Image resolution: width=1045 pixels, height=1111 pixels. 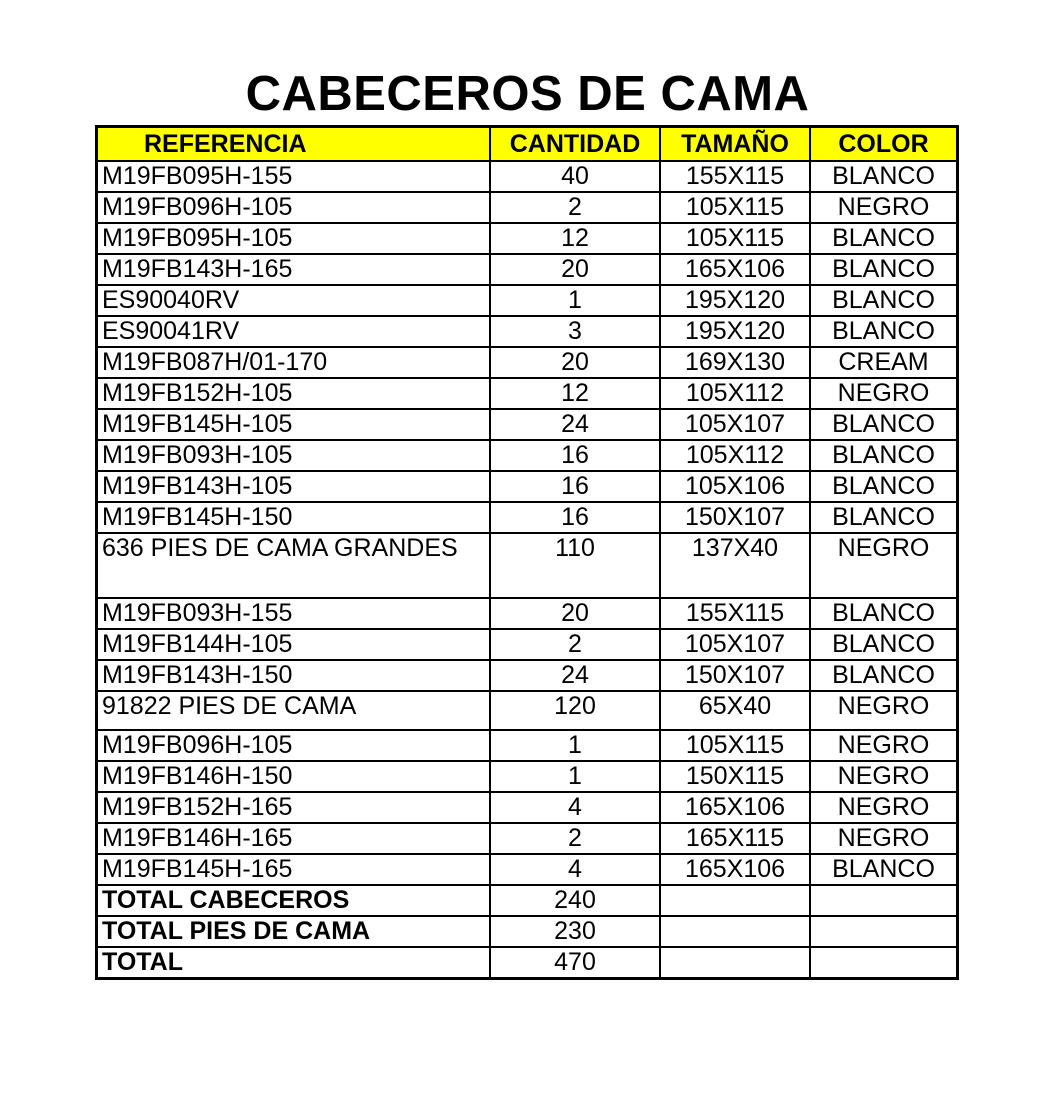 I want to click on table-cell: M19FB146H-165, so click(x=293, y=838).